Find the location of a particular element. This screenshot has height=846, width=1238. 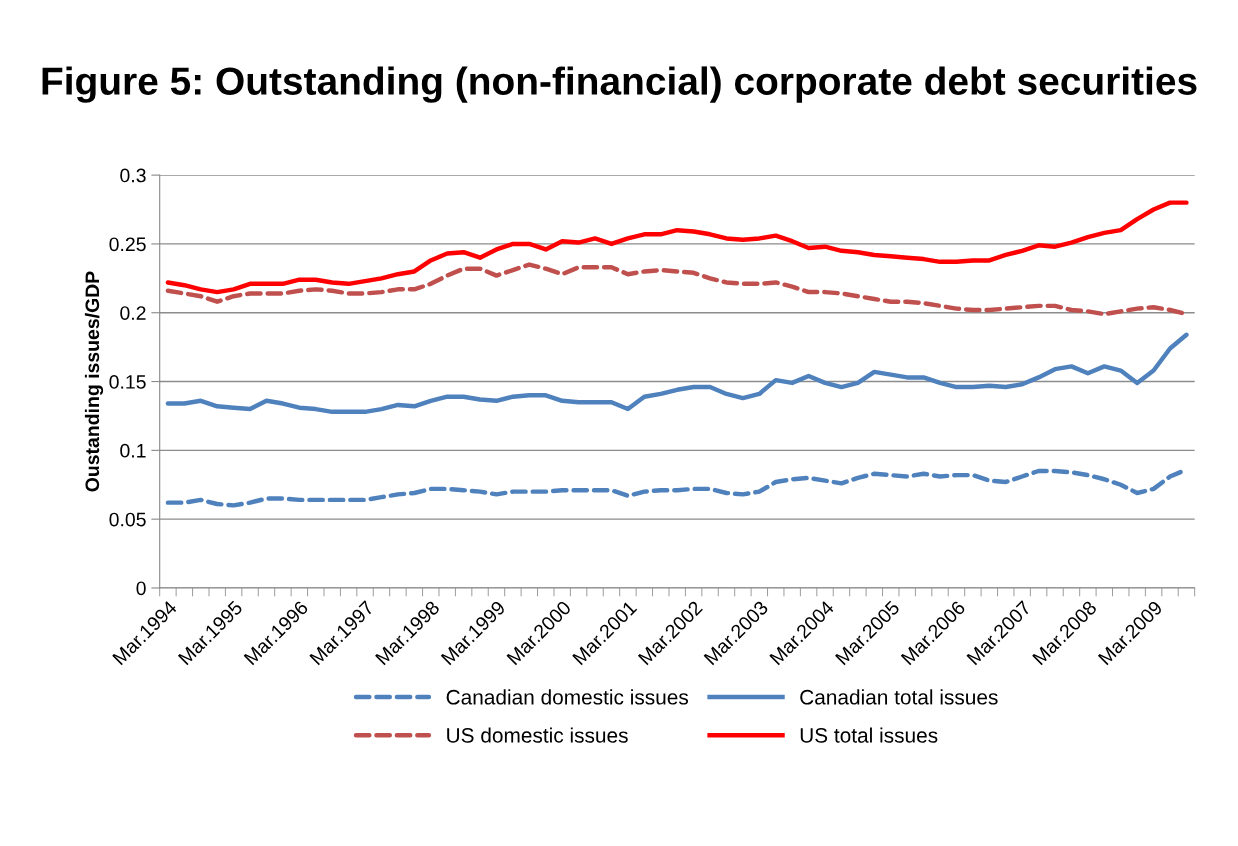

legend-label: US total issues is located at coordinates (869, 735).